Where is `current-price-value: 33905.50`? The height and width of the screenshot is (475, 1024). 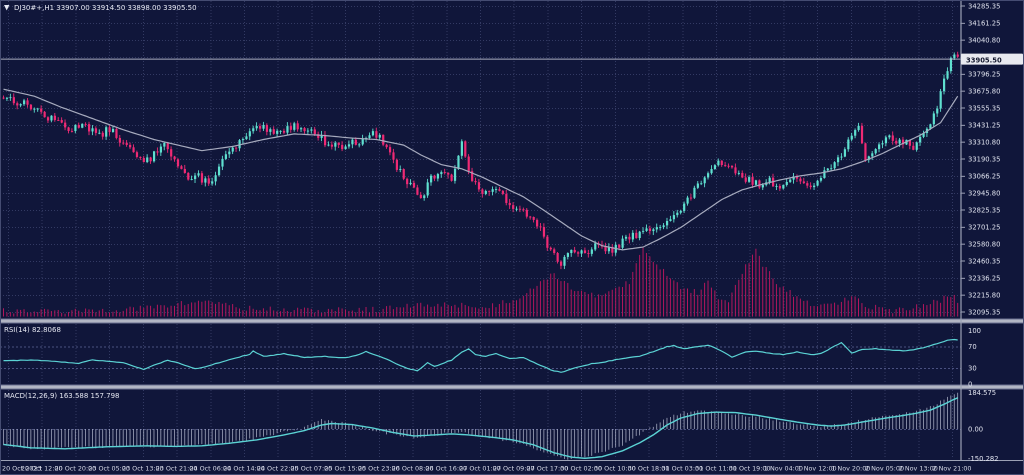 current-price-value: 33905.50 is located at coordinates (984, 60).